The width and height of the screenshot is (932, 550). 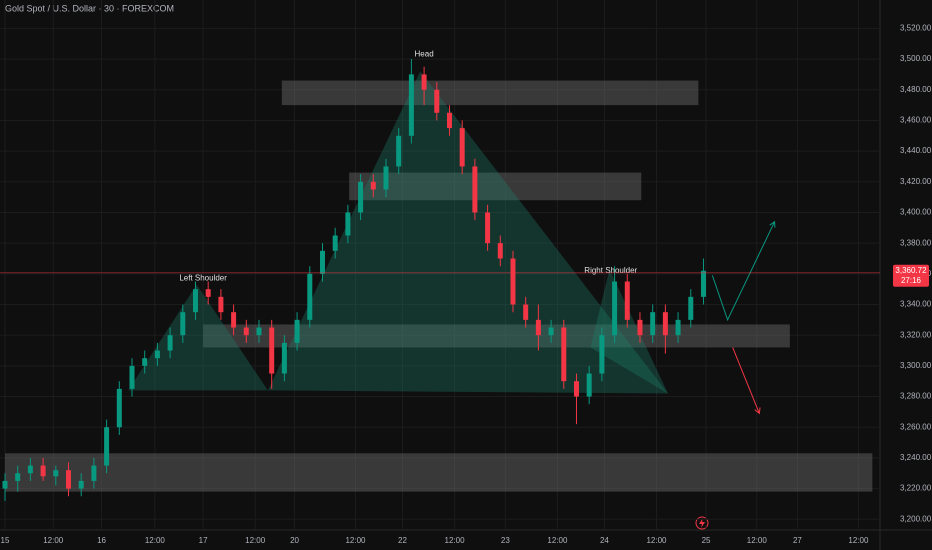 I want to click on x-tick-label: 15, so click(x=5, y=540).